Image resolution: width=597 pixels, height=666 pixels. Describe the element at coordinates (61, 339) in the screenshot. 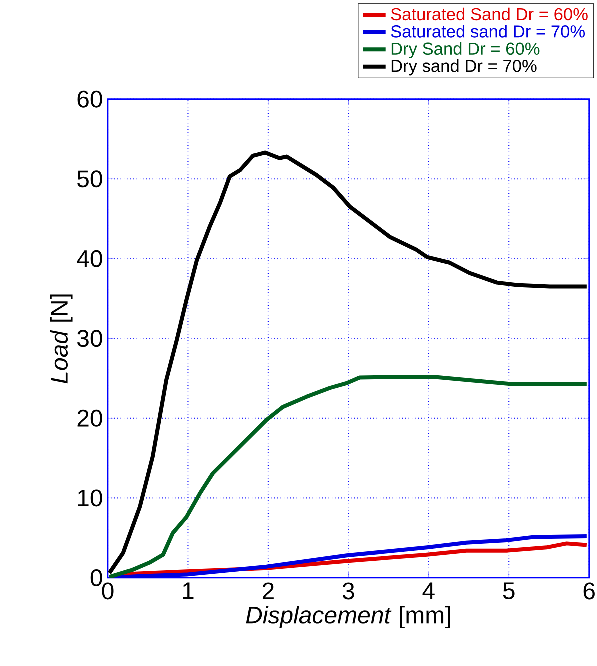

I see `y-axis-title: Load [N]` at that location.